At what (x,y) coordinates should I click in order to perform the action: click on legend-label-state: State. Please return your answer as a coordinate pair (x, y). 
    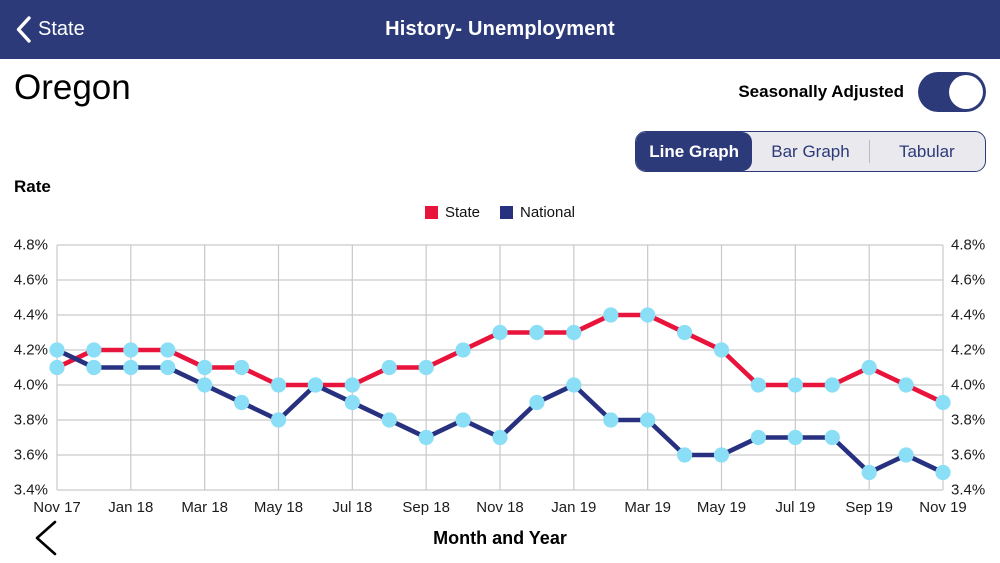
    Looking at the image, I should click on (462, 212).